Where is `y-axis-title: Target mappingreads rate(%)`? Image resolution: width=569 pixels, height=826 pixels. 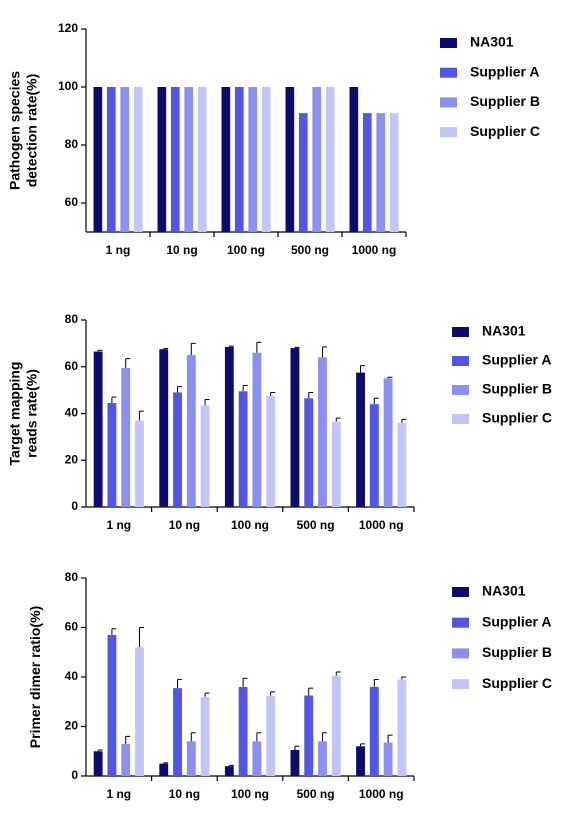
y-axis-title: Target mappingreads rate(%) is located at coordinates (22, 414).